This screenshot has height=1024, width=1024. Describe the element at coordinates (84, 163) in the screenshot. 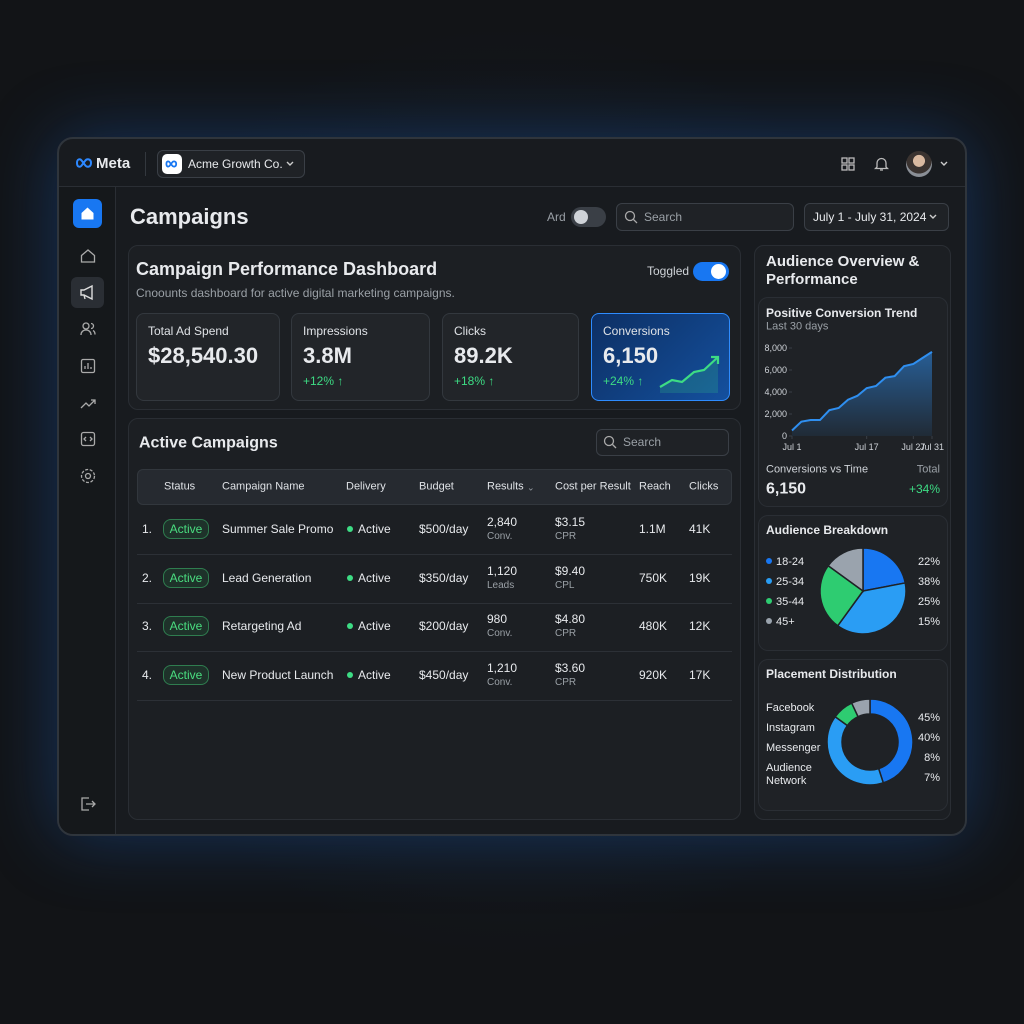

I see `meta-logo` at that location.